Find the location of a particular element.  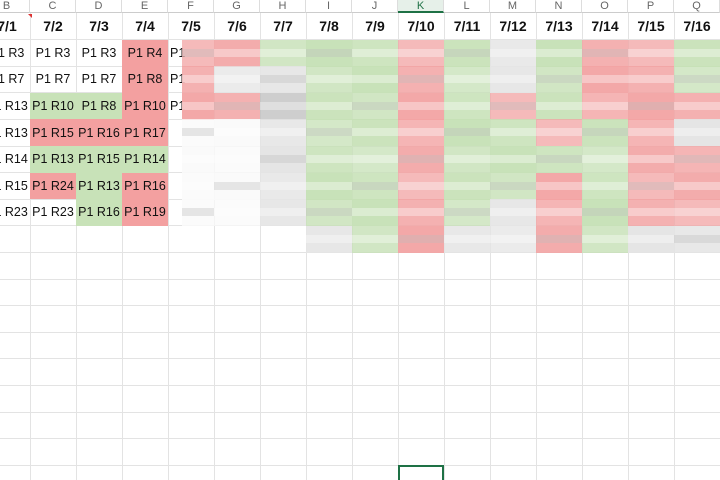

column-header: G is located at coordinates (237, 6).